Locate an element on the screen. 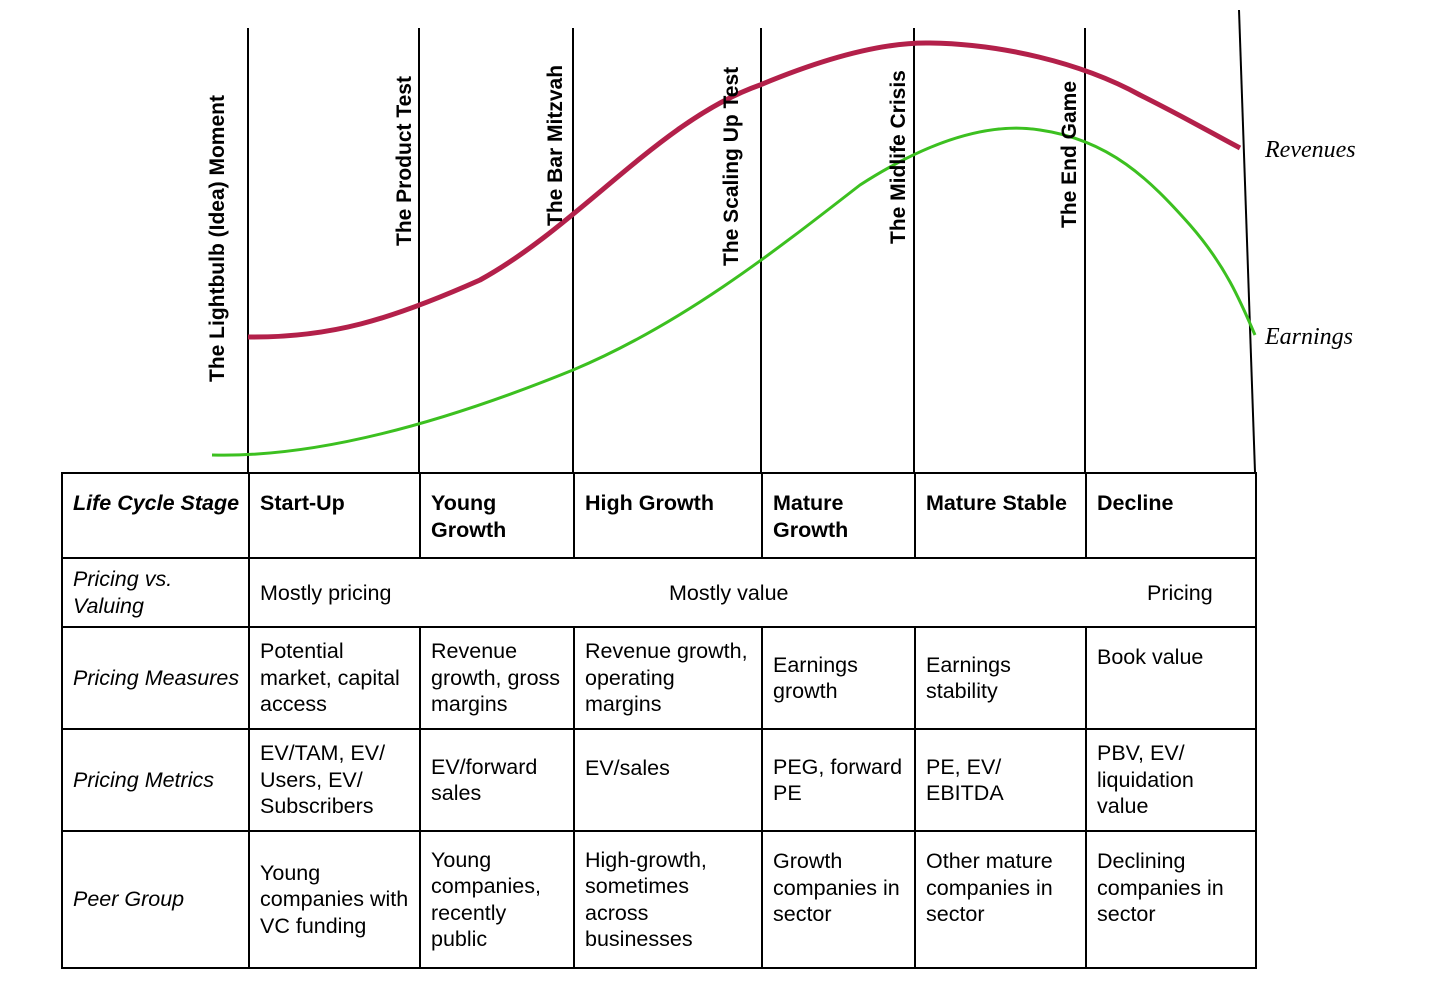 The width and height of the screenshot is (1456, 997). row-header-pricing-measures: Pricing Measures is located at coordinates (155, 678).